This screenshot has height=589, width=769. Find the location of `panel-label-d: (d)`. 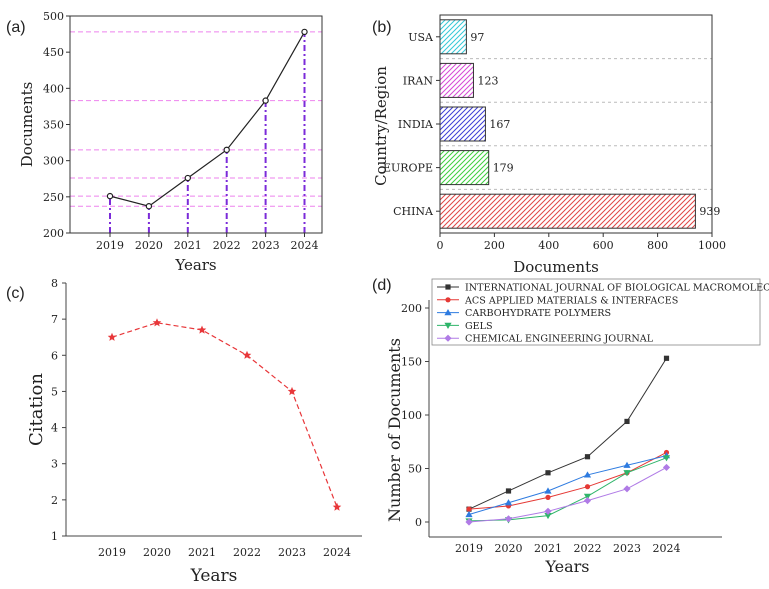

panel-label-d: (d) is located at coordinates (382, 285).